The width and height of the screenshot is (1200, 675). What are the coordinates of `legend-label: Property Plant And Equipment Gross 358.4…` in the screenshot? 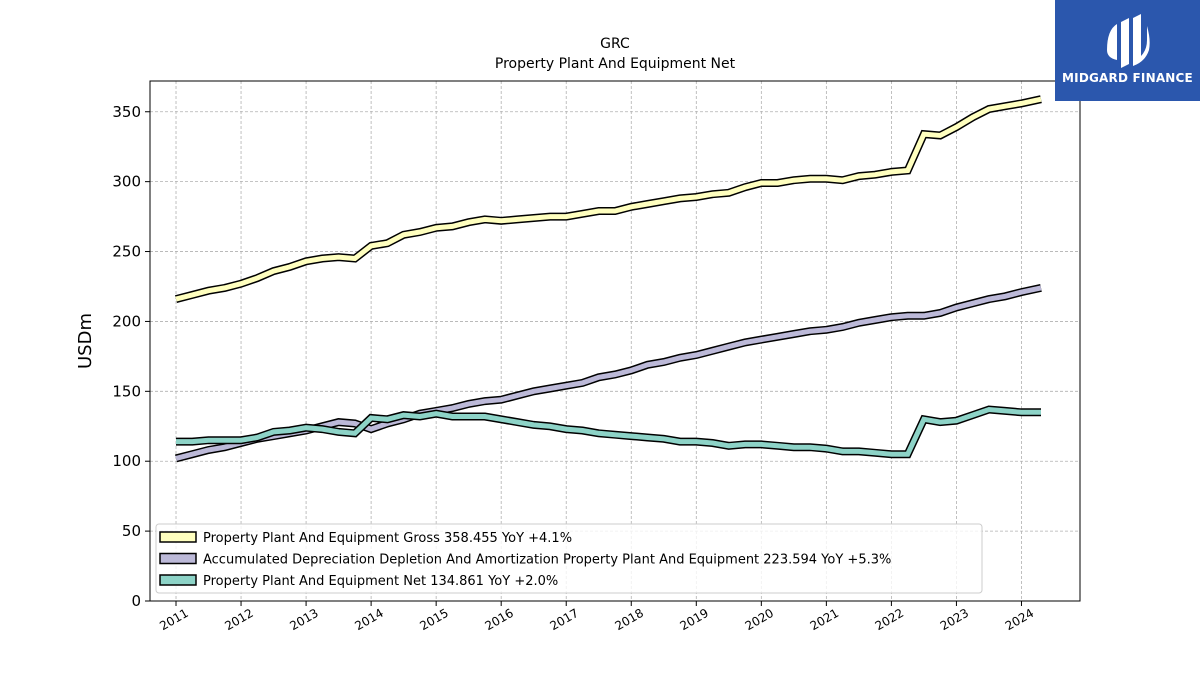 It's located at (387, 538).